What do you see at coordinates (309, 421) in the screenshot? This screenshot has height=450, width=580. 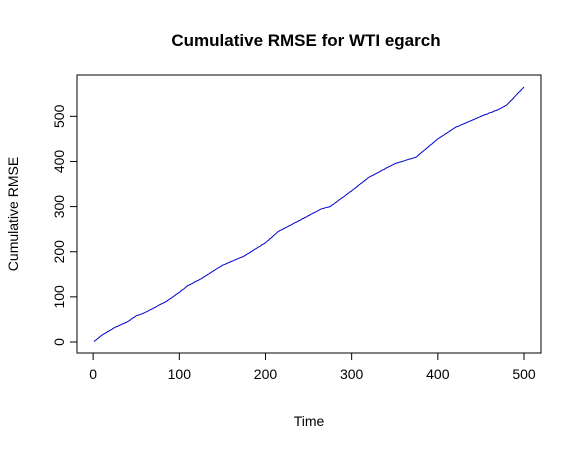 I see `x-axis-label: Time` at bounding box center [309, 421].